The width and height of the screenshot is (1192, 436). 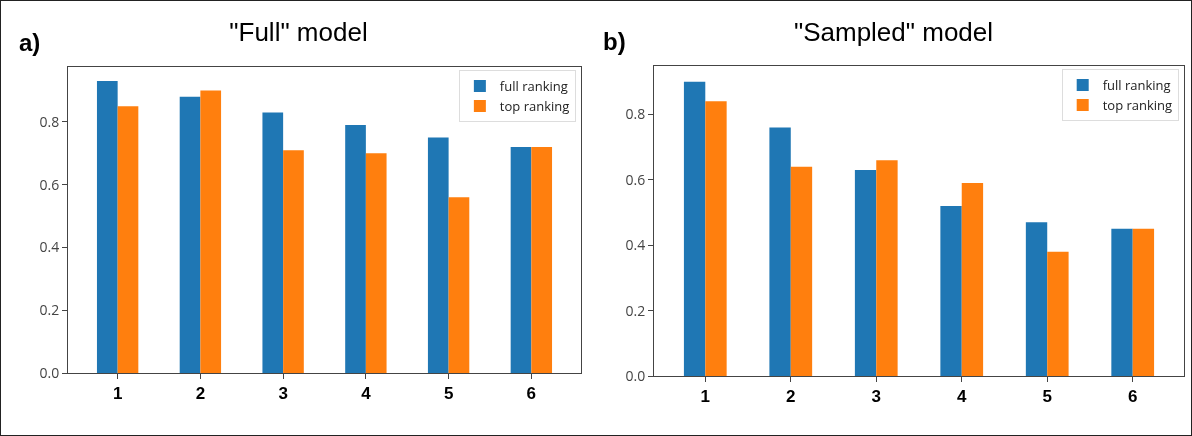 What do you see at coordinates (30, 42) in the screenshot?
I see `text: a)` at bounding box center [30, 42].